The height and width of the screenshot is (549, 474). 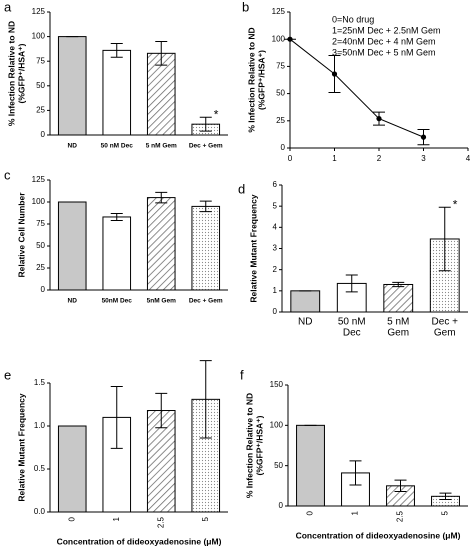 I want to click on x-tick-label: 50 nM, so click(x=352, y=322).